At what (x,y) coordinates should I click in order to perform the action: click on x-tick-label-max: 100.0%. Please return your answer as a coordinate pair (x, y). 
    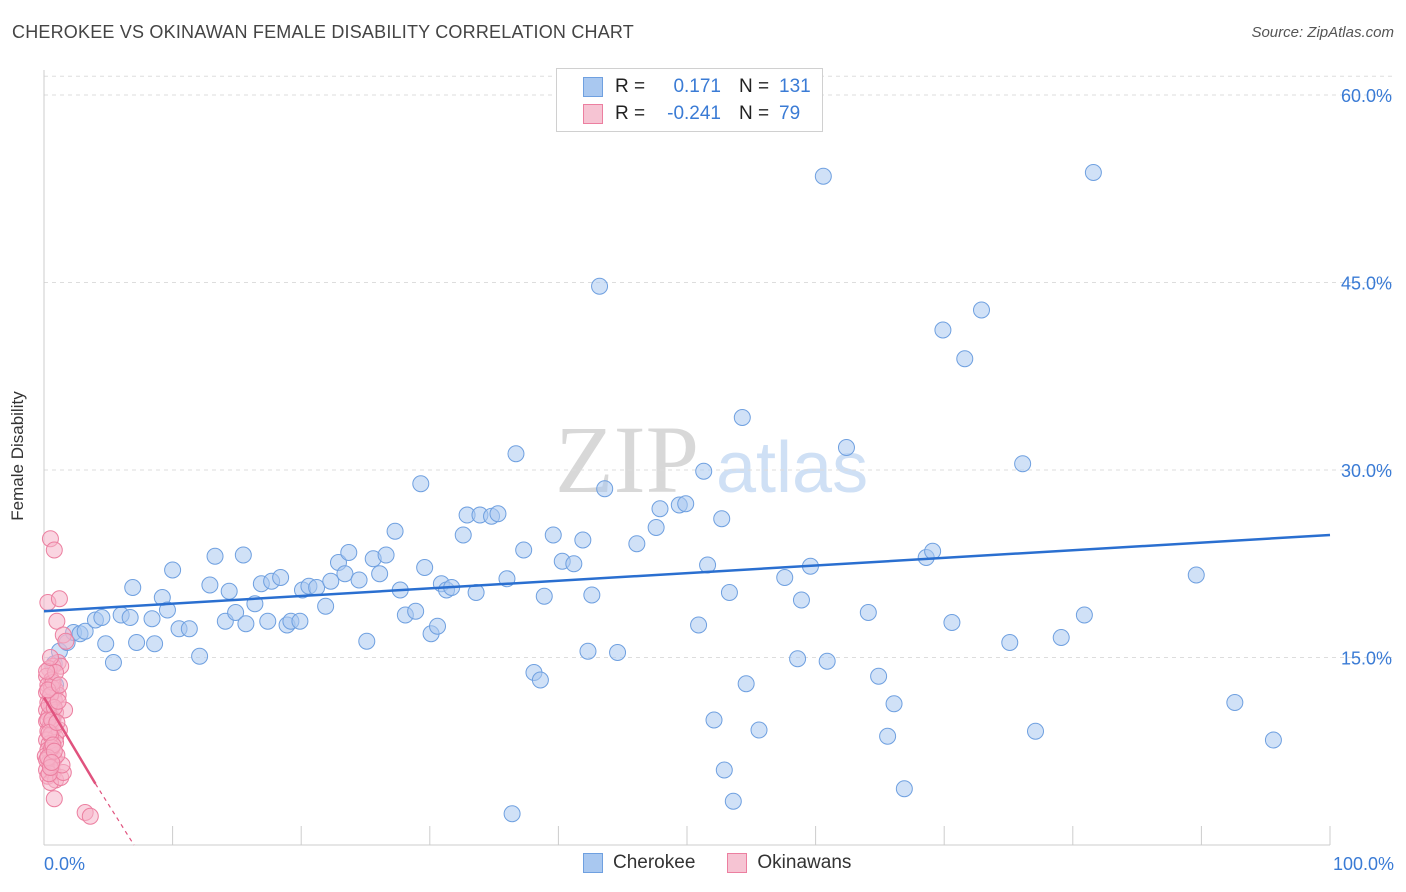
    Looking at the image, I should click on (1363, 864).